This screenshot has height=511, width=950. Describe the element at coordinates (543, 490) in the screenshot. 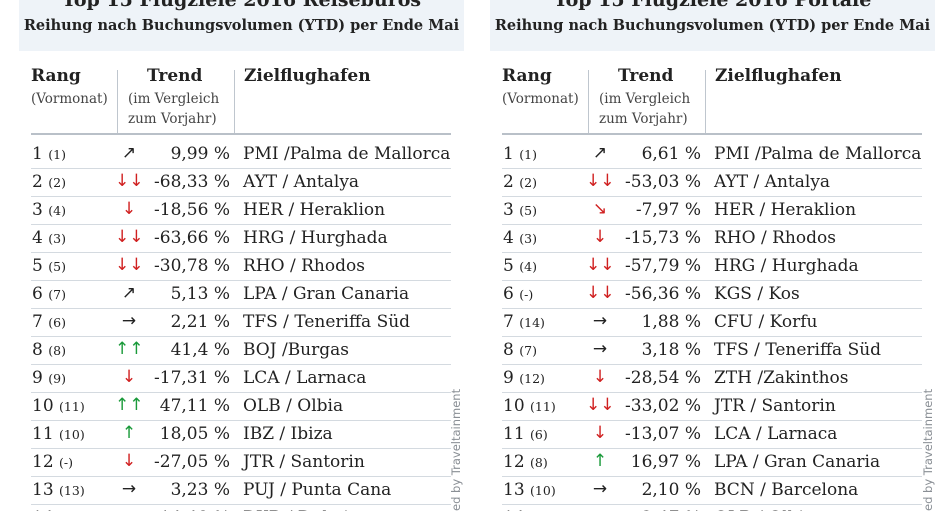

I see `previous-rank: (10)` at that location.